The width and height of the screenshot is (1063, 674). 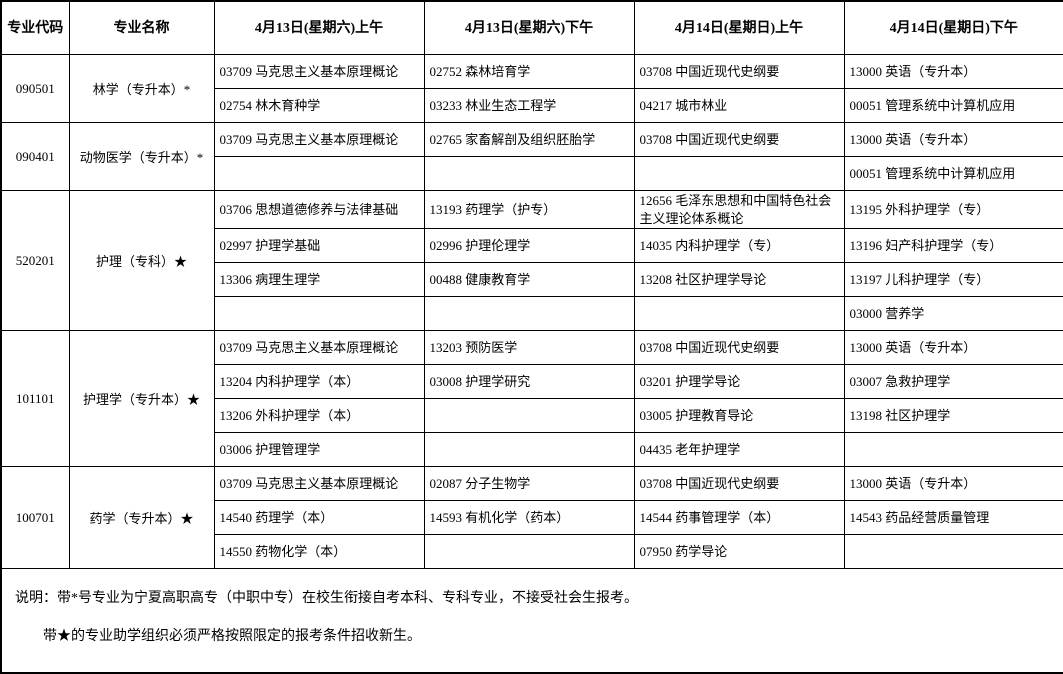 I want to click on major-name-cell: 动物医学（专升本）*, so click(x=141, y=156).